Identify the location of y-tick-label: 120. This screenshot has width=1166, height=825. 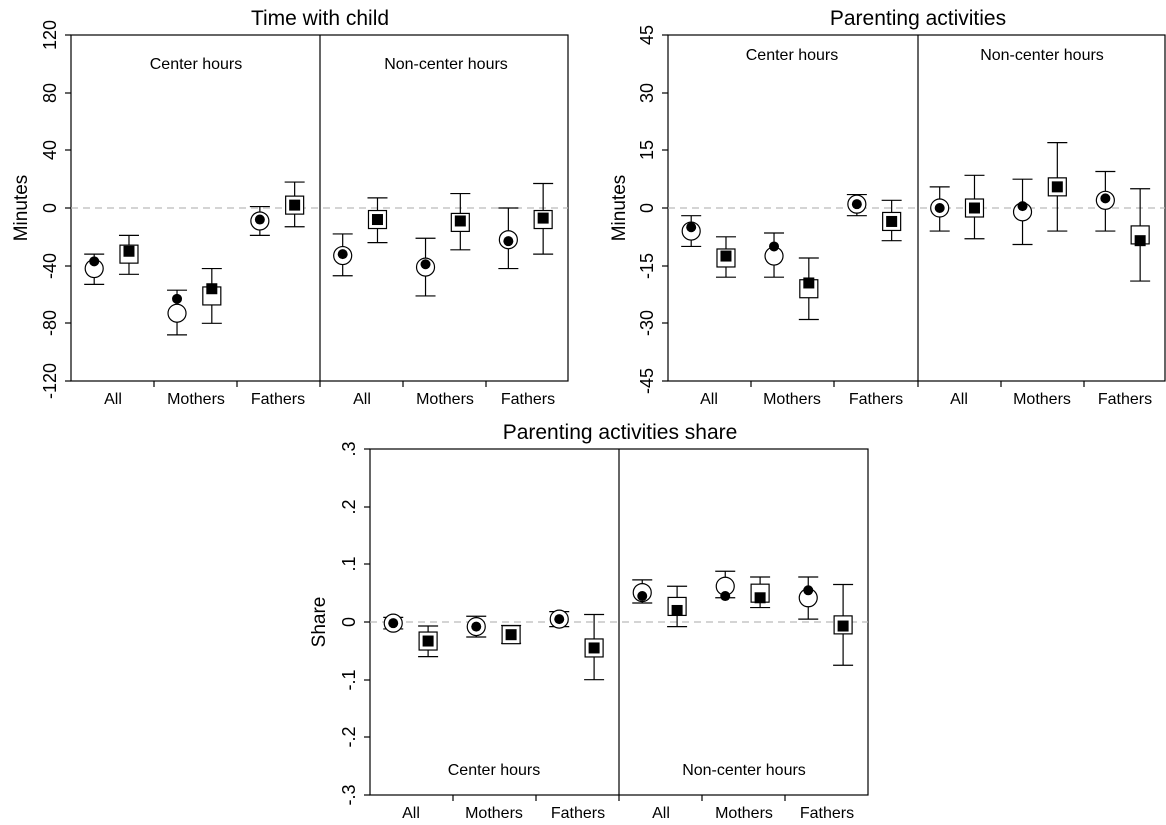
(50, 35).